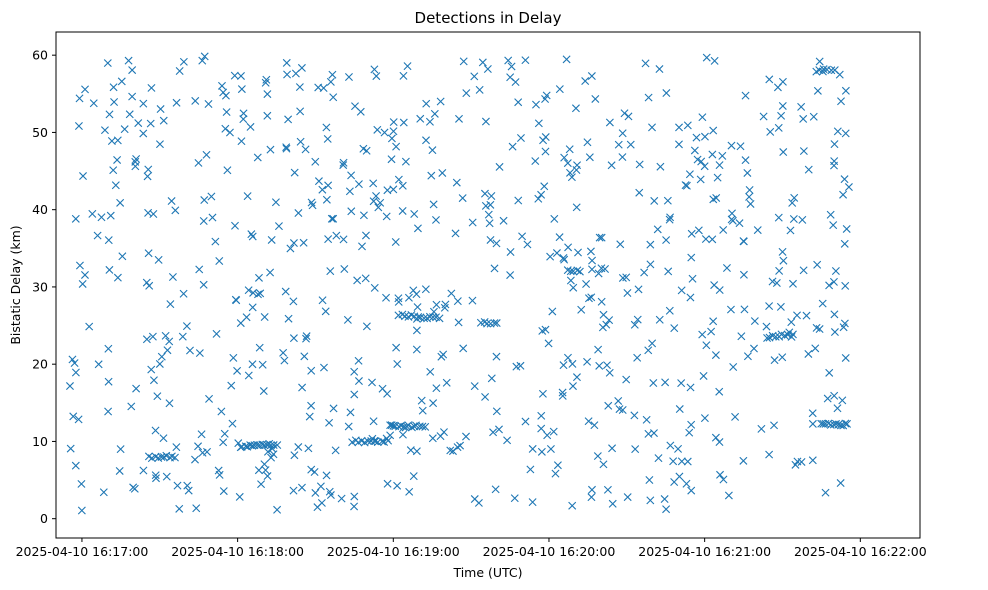 The image size is (988, 590). Describe the element at coordinates (82, 551) in the screenshot. I see `x-tick-label: 2025-04-10 16:17:00` at that location.